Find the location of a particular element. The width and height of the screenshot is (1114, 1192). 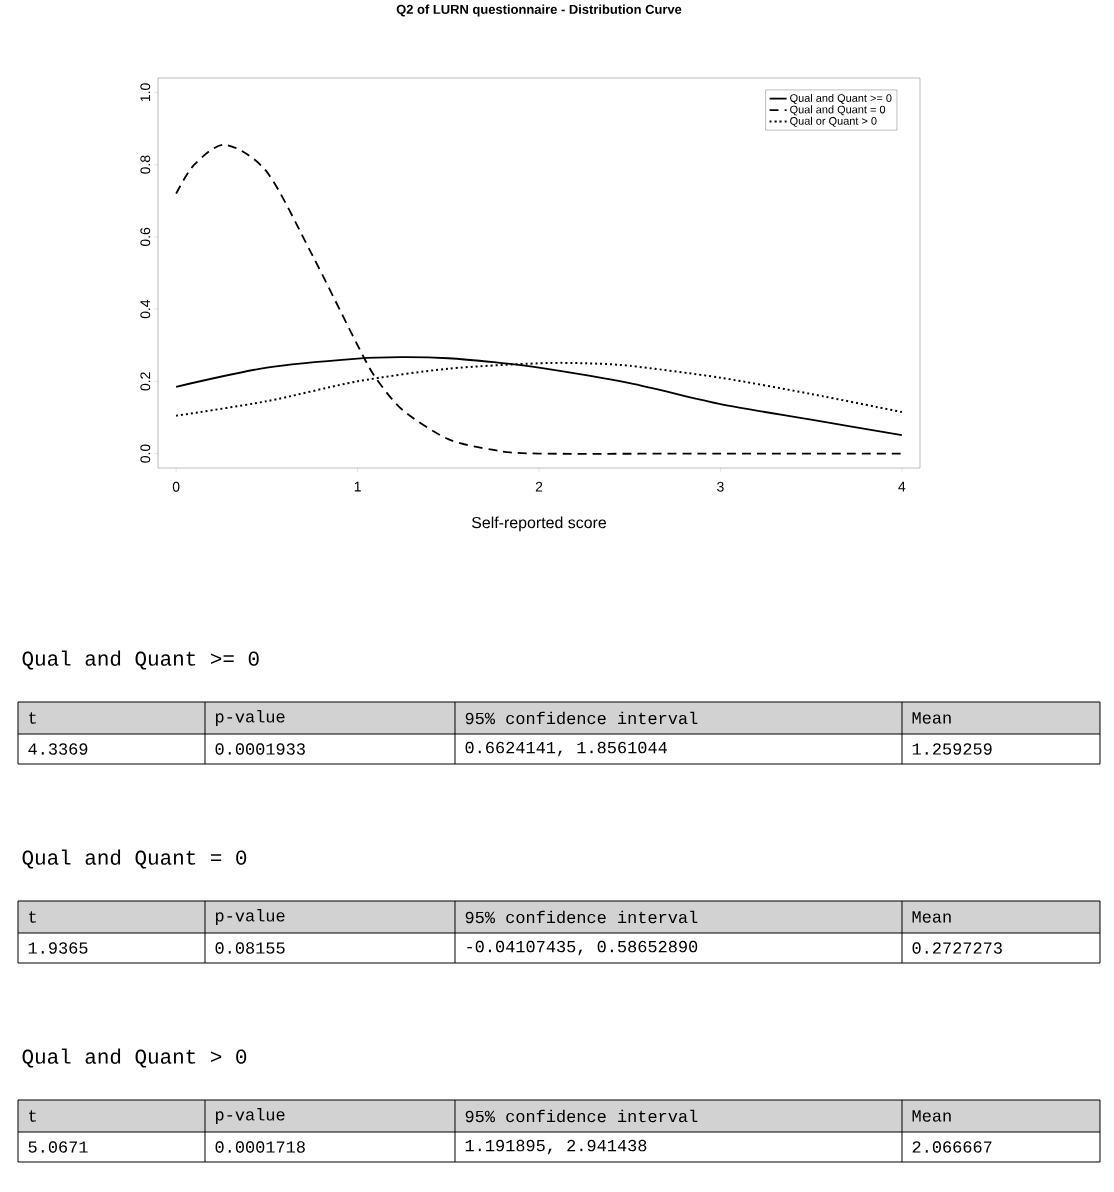

x-tick-label: 0 is located at coordinates (176, 486).